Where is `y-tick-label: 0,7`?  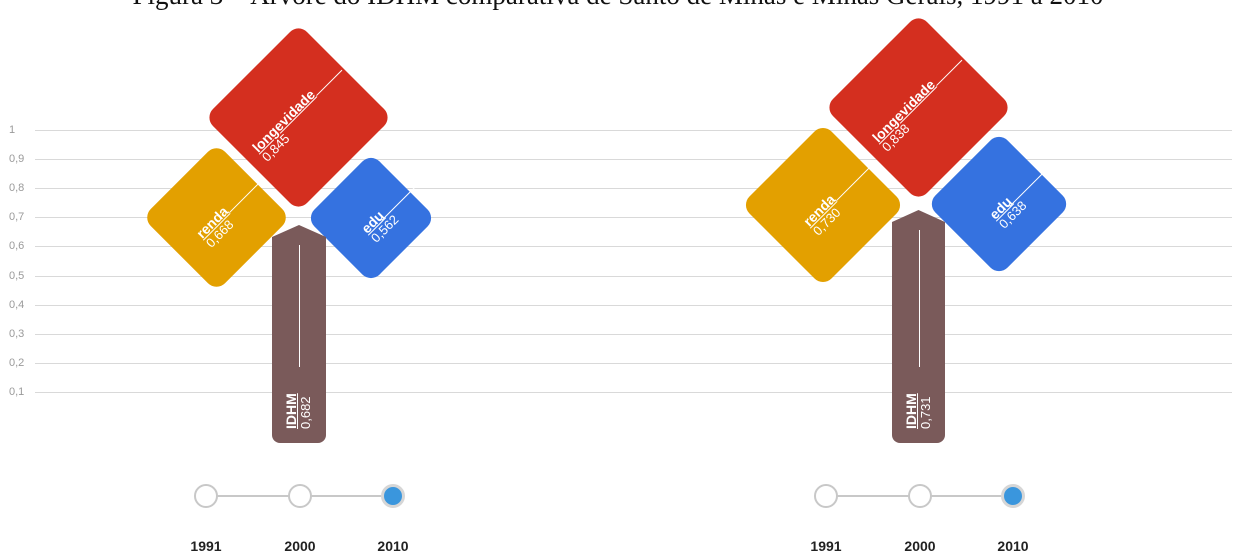 y-tick-label: 0,7 is located at coordinates (17, 217).